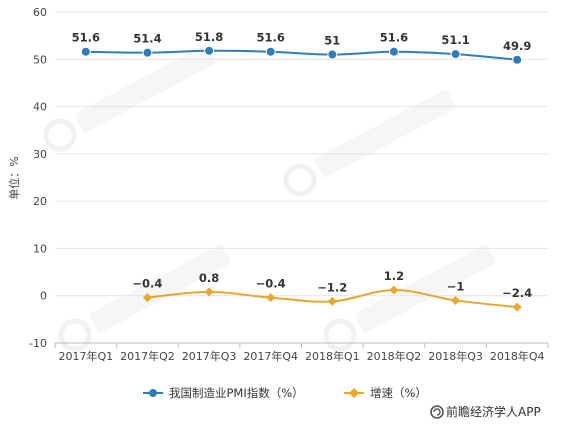 The width and height of the screenshot is (564, 425). What do you see at coordinates (354, 393) in the screenshot?
I see `legend-marker-diamond` at bounding box center [354, 393].